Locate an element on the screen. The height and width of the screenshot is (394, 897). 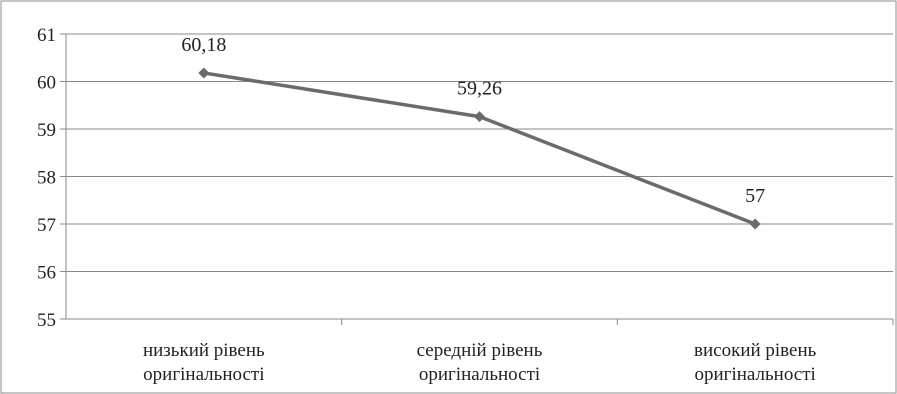
data-label: 60,18 is located at coordinates (203, 45).